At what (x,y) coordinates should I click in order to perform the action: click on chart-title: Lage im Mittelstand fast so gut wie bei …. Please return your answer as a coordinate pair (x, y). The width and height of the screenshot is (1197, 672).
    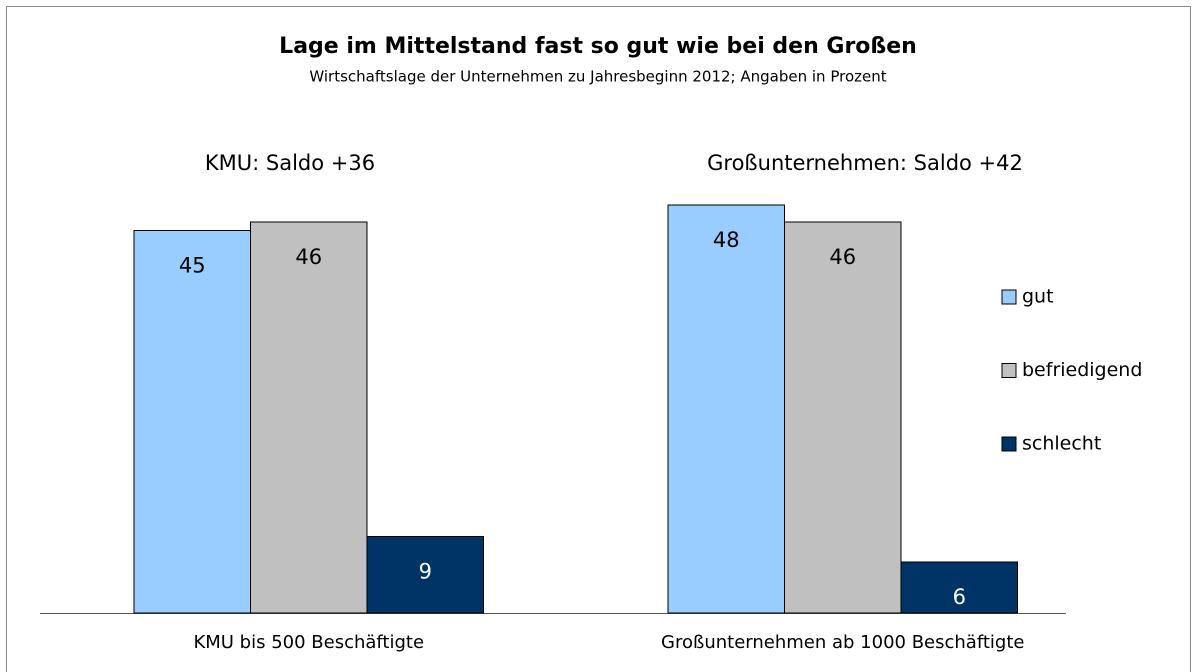
    Looking at the image, I should click on (598, 46).